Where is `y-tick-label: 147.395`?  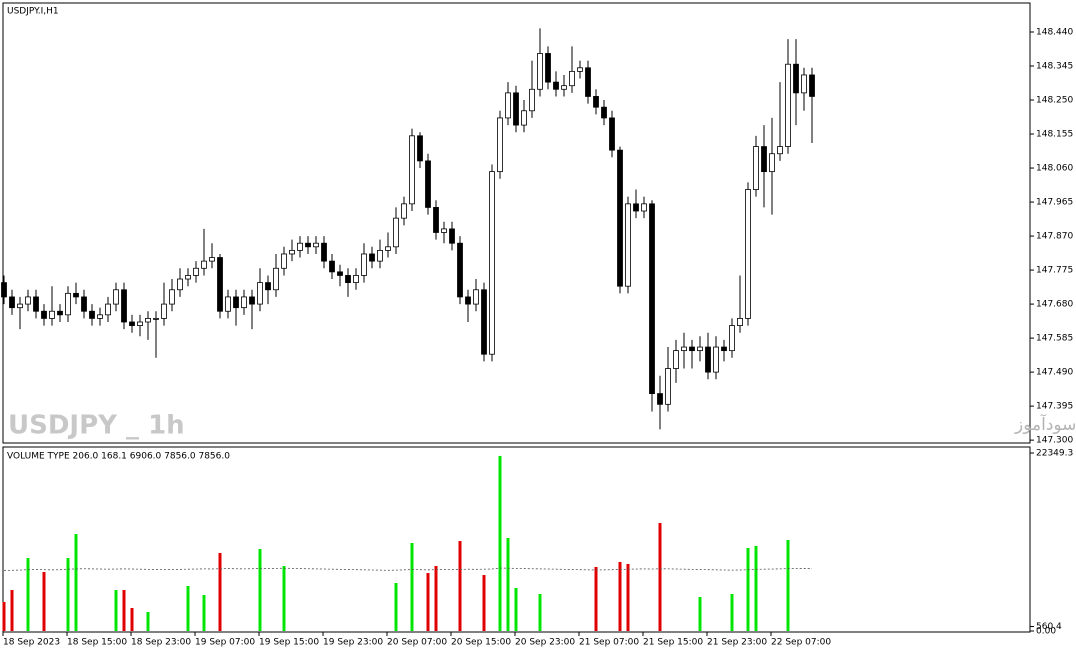
y-tick-label: 147.395 is located at coordinates (1054, 407).